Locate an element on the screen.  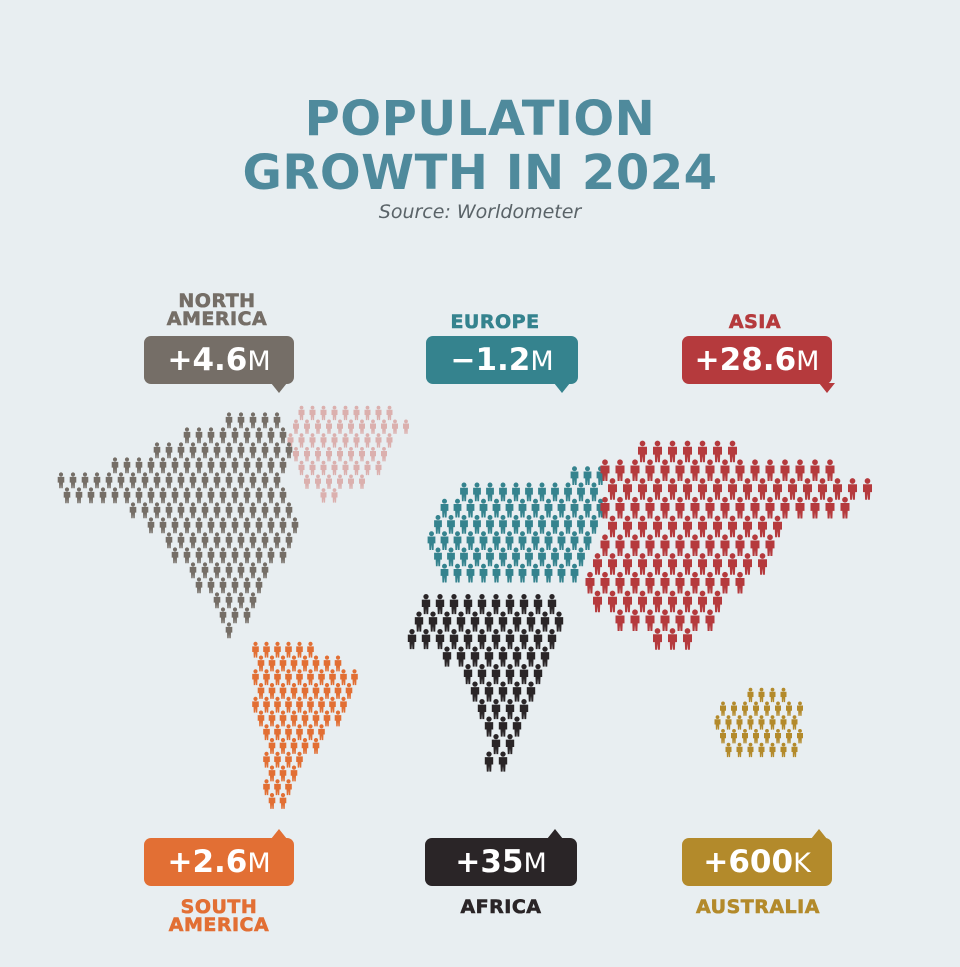
region-name-africa: AFRICA is located at coordinates (501, 907).